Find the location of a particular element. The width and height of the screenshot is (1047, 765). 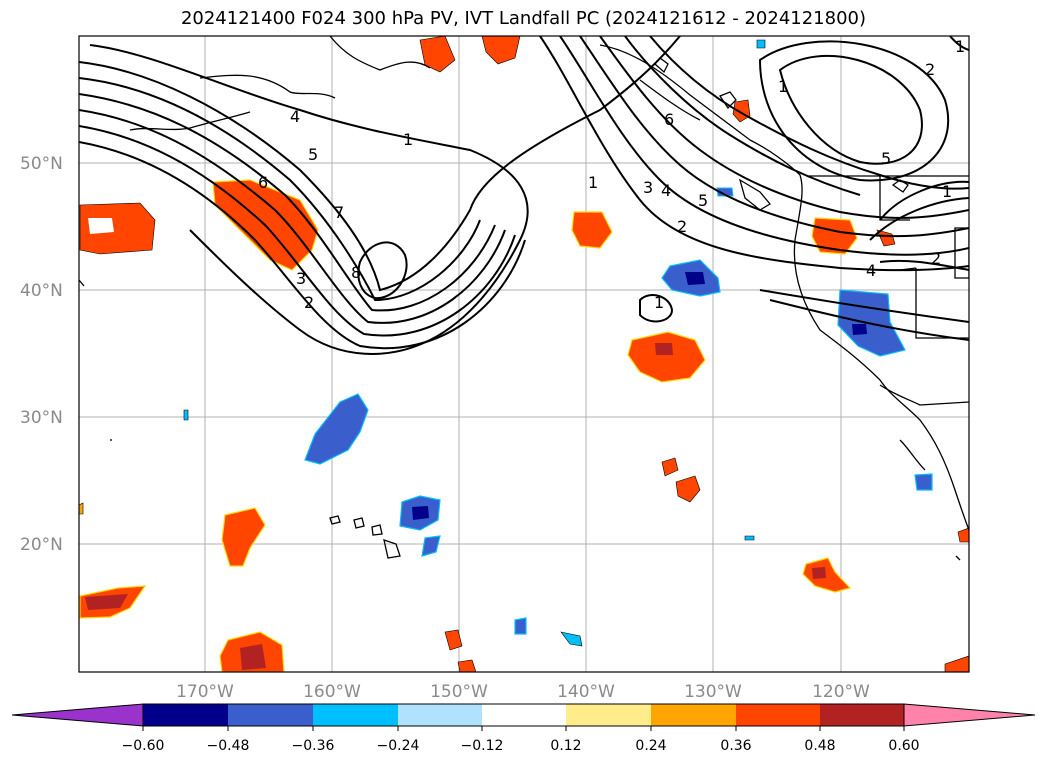

lat-label: 50°N is located at coordinates (41, 164).